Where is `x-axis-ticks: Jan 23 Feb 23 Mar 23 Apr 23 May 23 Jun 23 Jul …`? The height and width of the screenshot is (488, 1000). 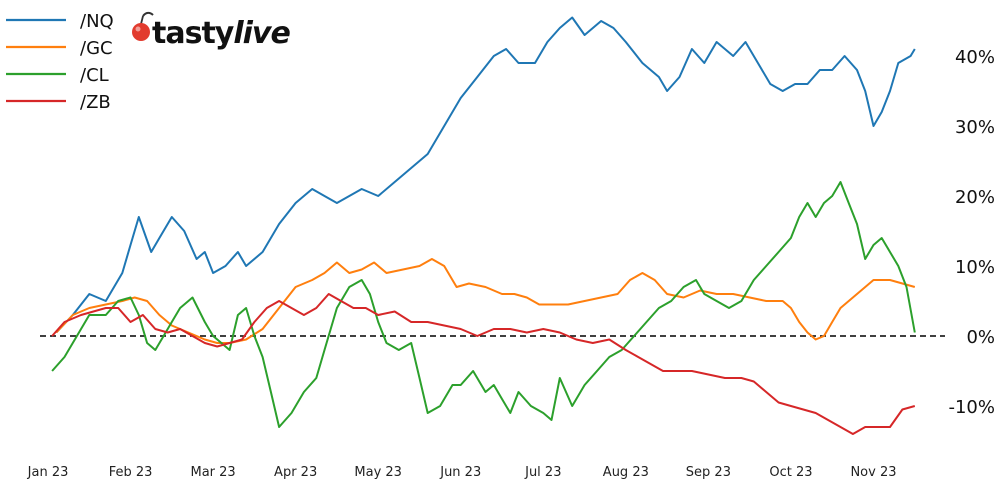
x-axis-ticks: Jan 23 Feb 23 Mar 23 Apr 23 May 23 Jun 23 Jul … is located at coordinates (462, 472).